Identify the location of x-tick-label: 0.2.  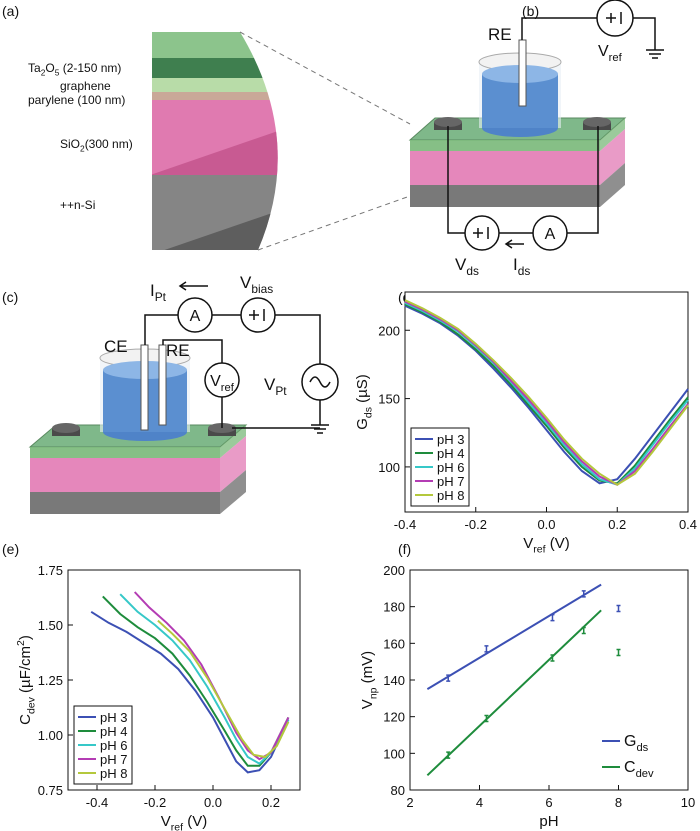
(271, 802).